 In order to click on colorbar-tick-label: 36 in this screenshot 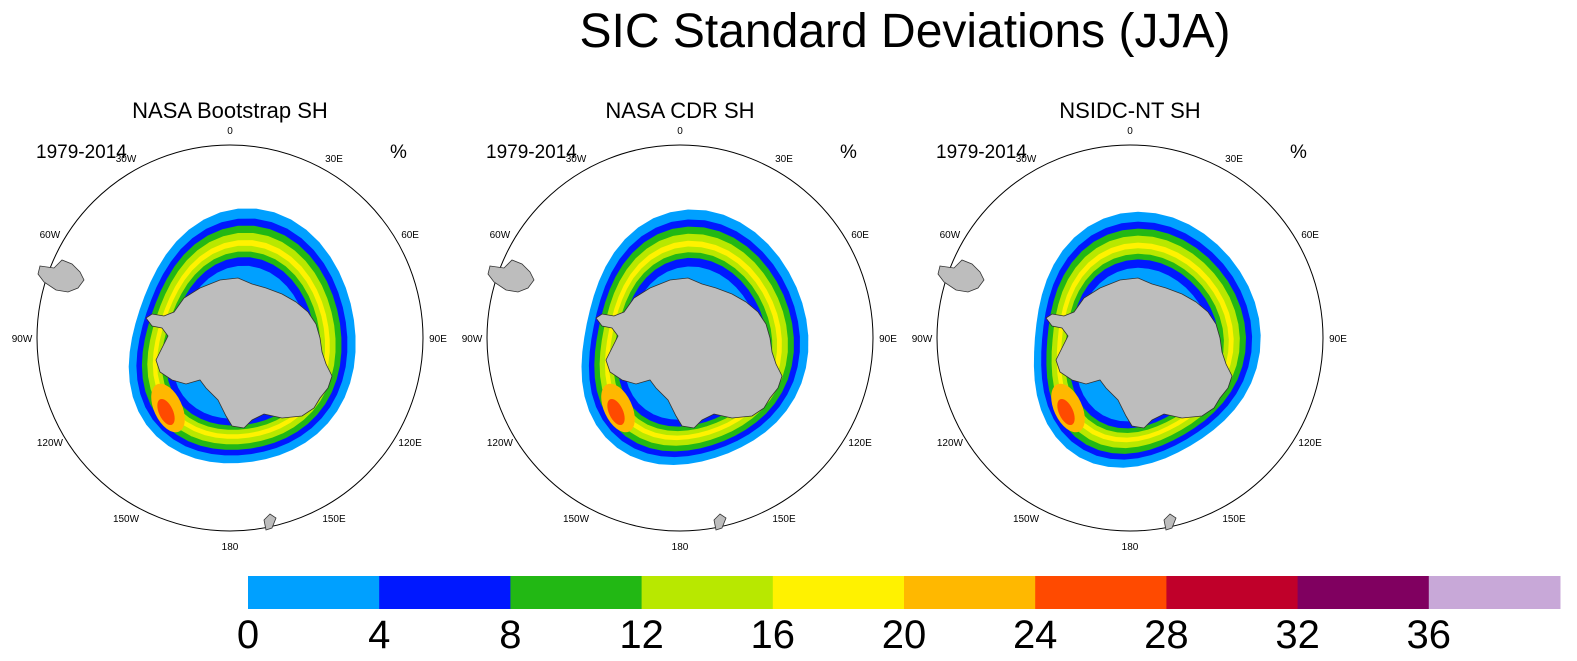, I will do `click(1429, 635)`.